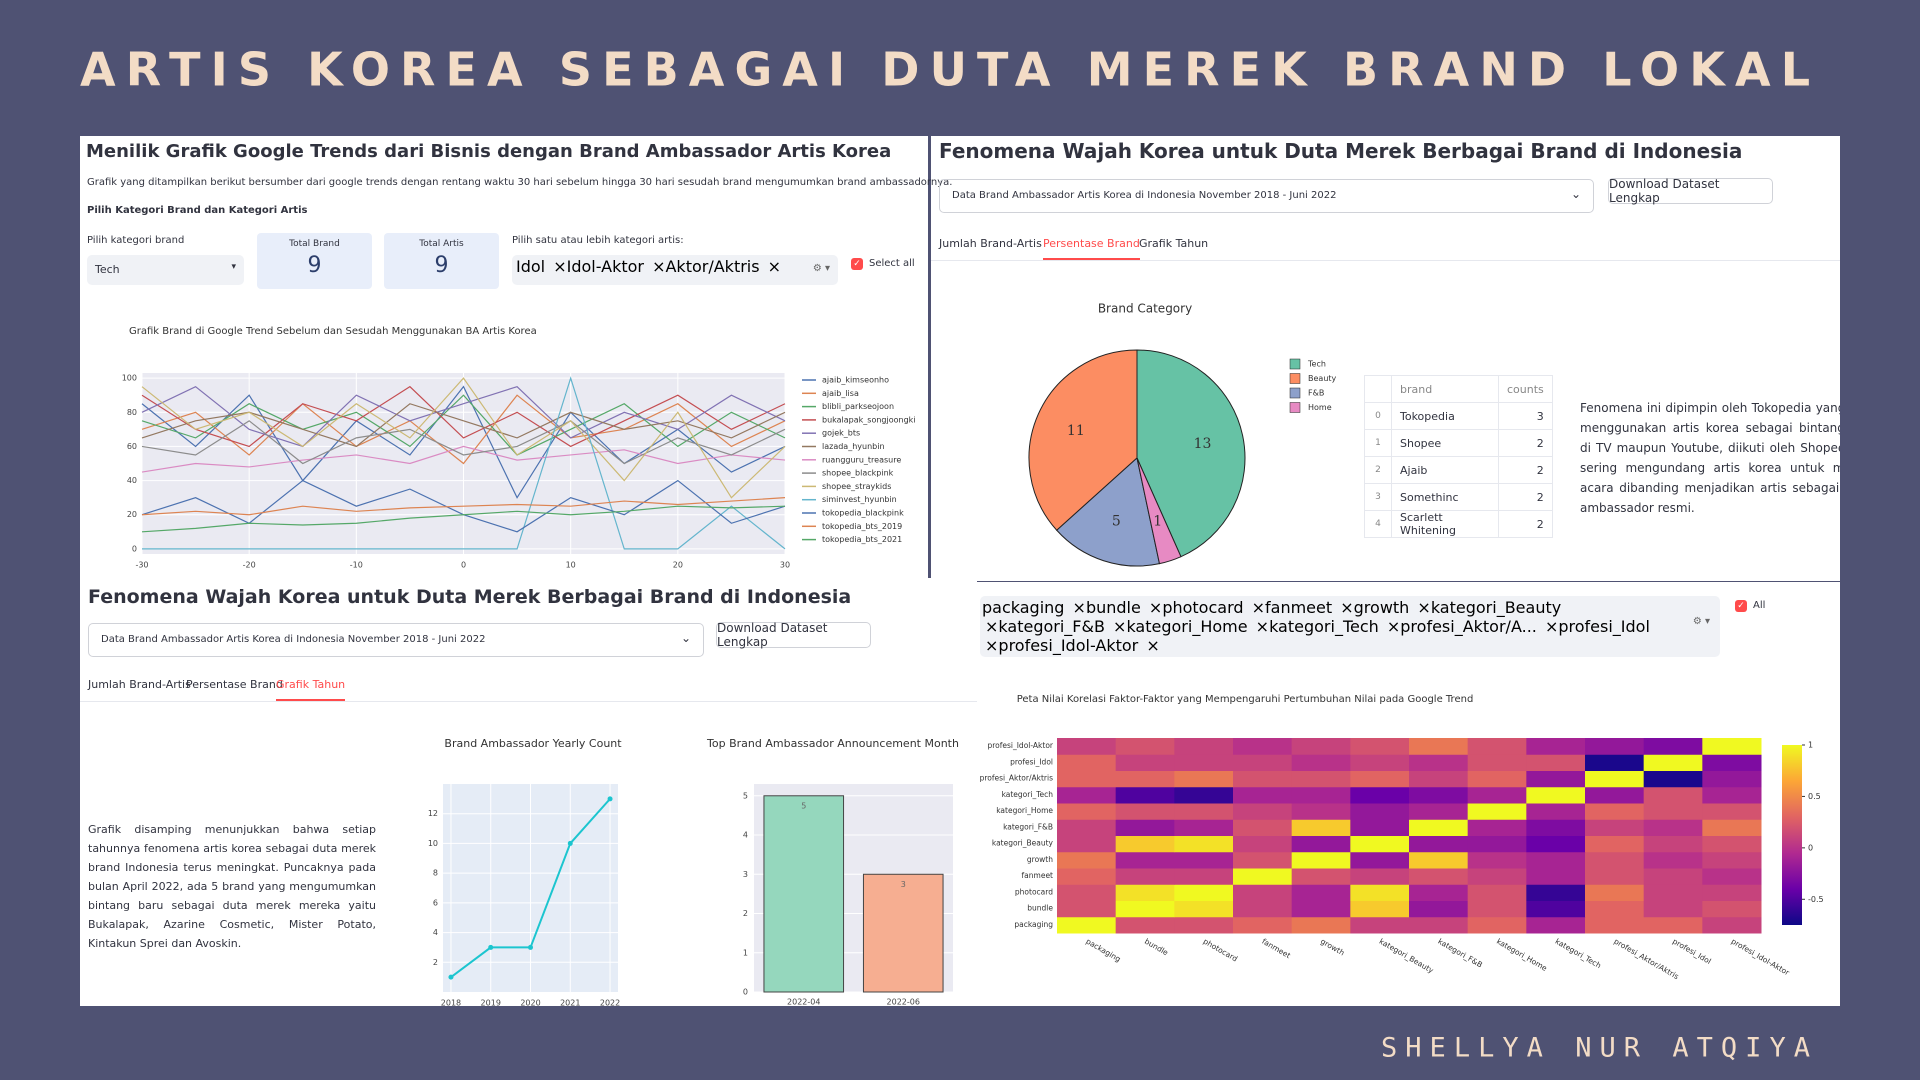 This screenshot has width=1920, height=1080. I want to click on tag: photocard ×, so click(1214, 607).